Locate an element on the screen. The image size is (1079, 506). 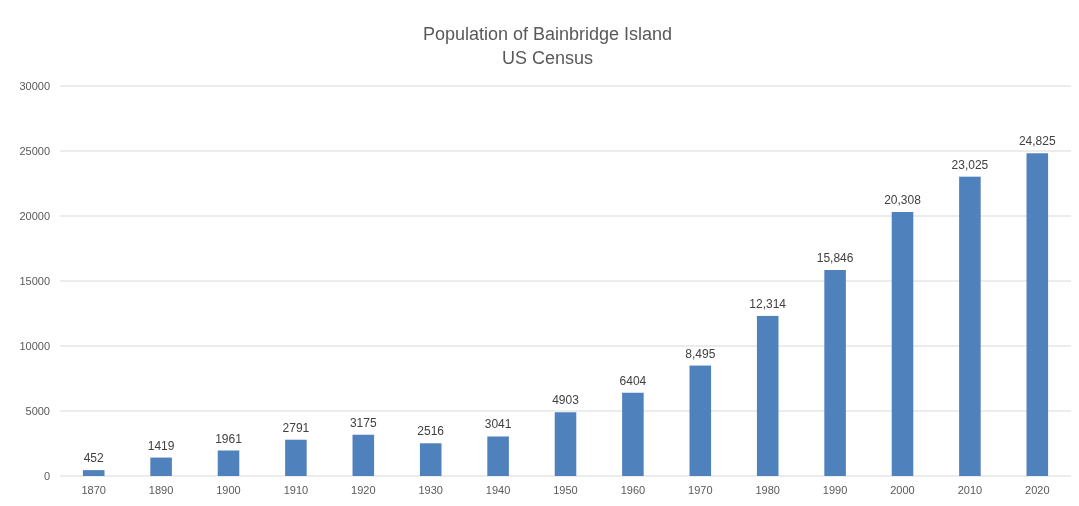
data-label: 452 is located at coordinates (94, 458).